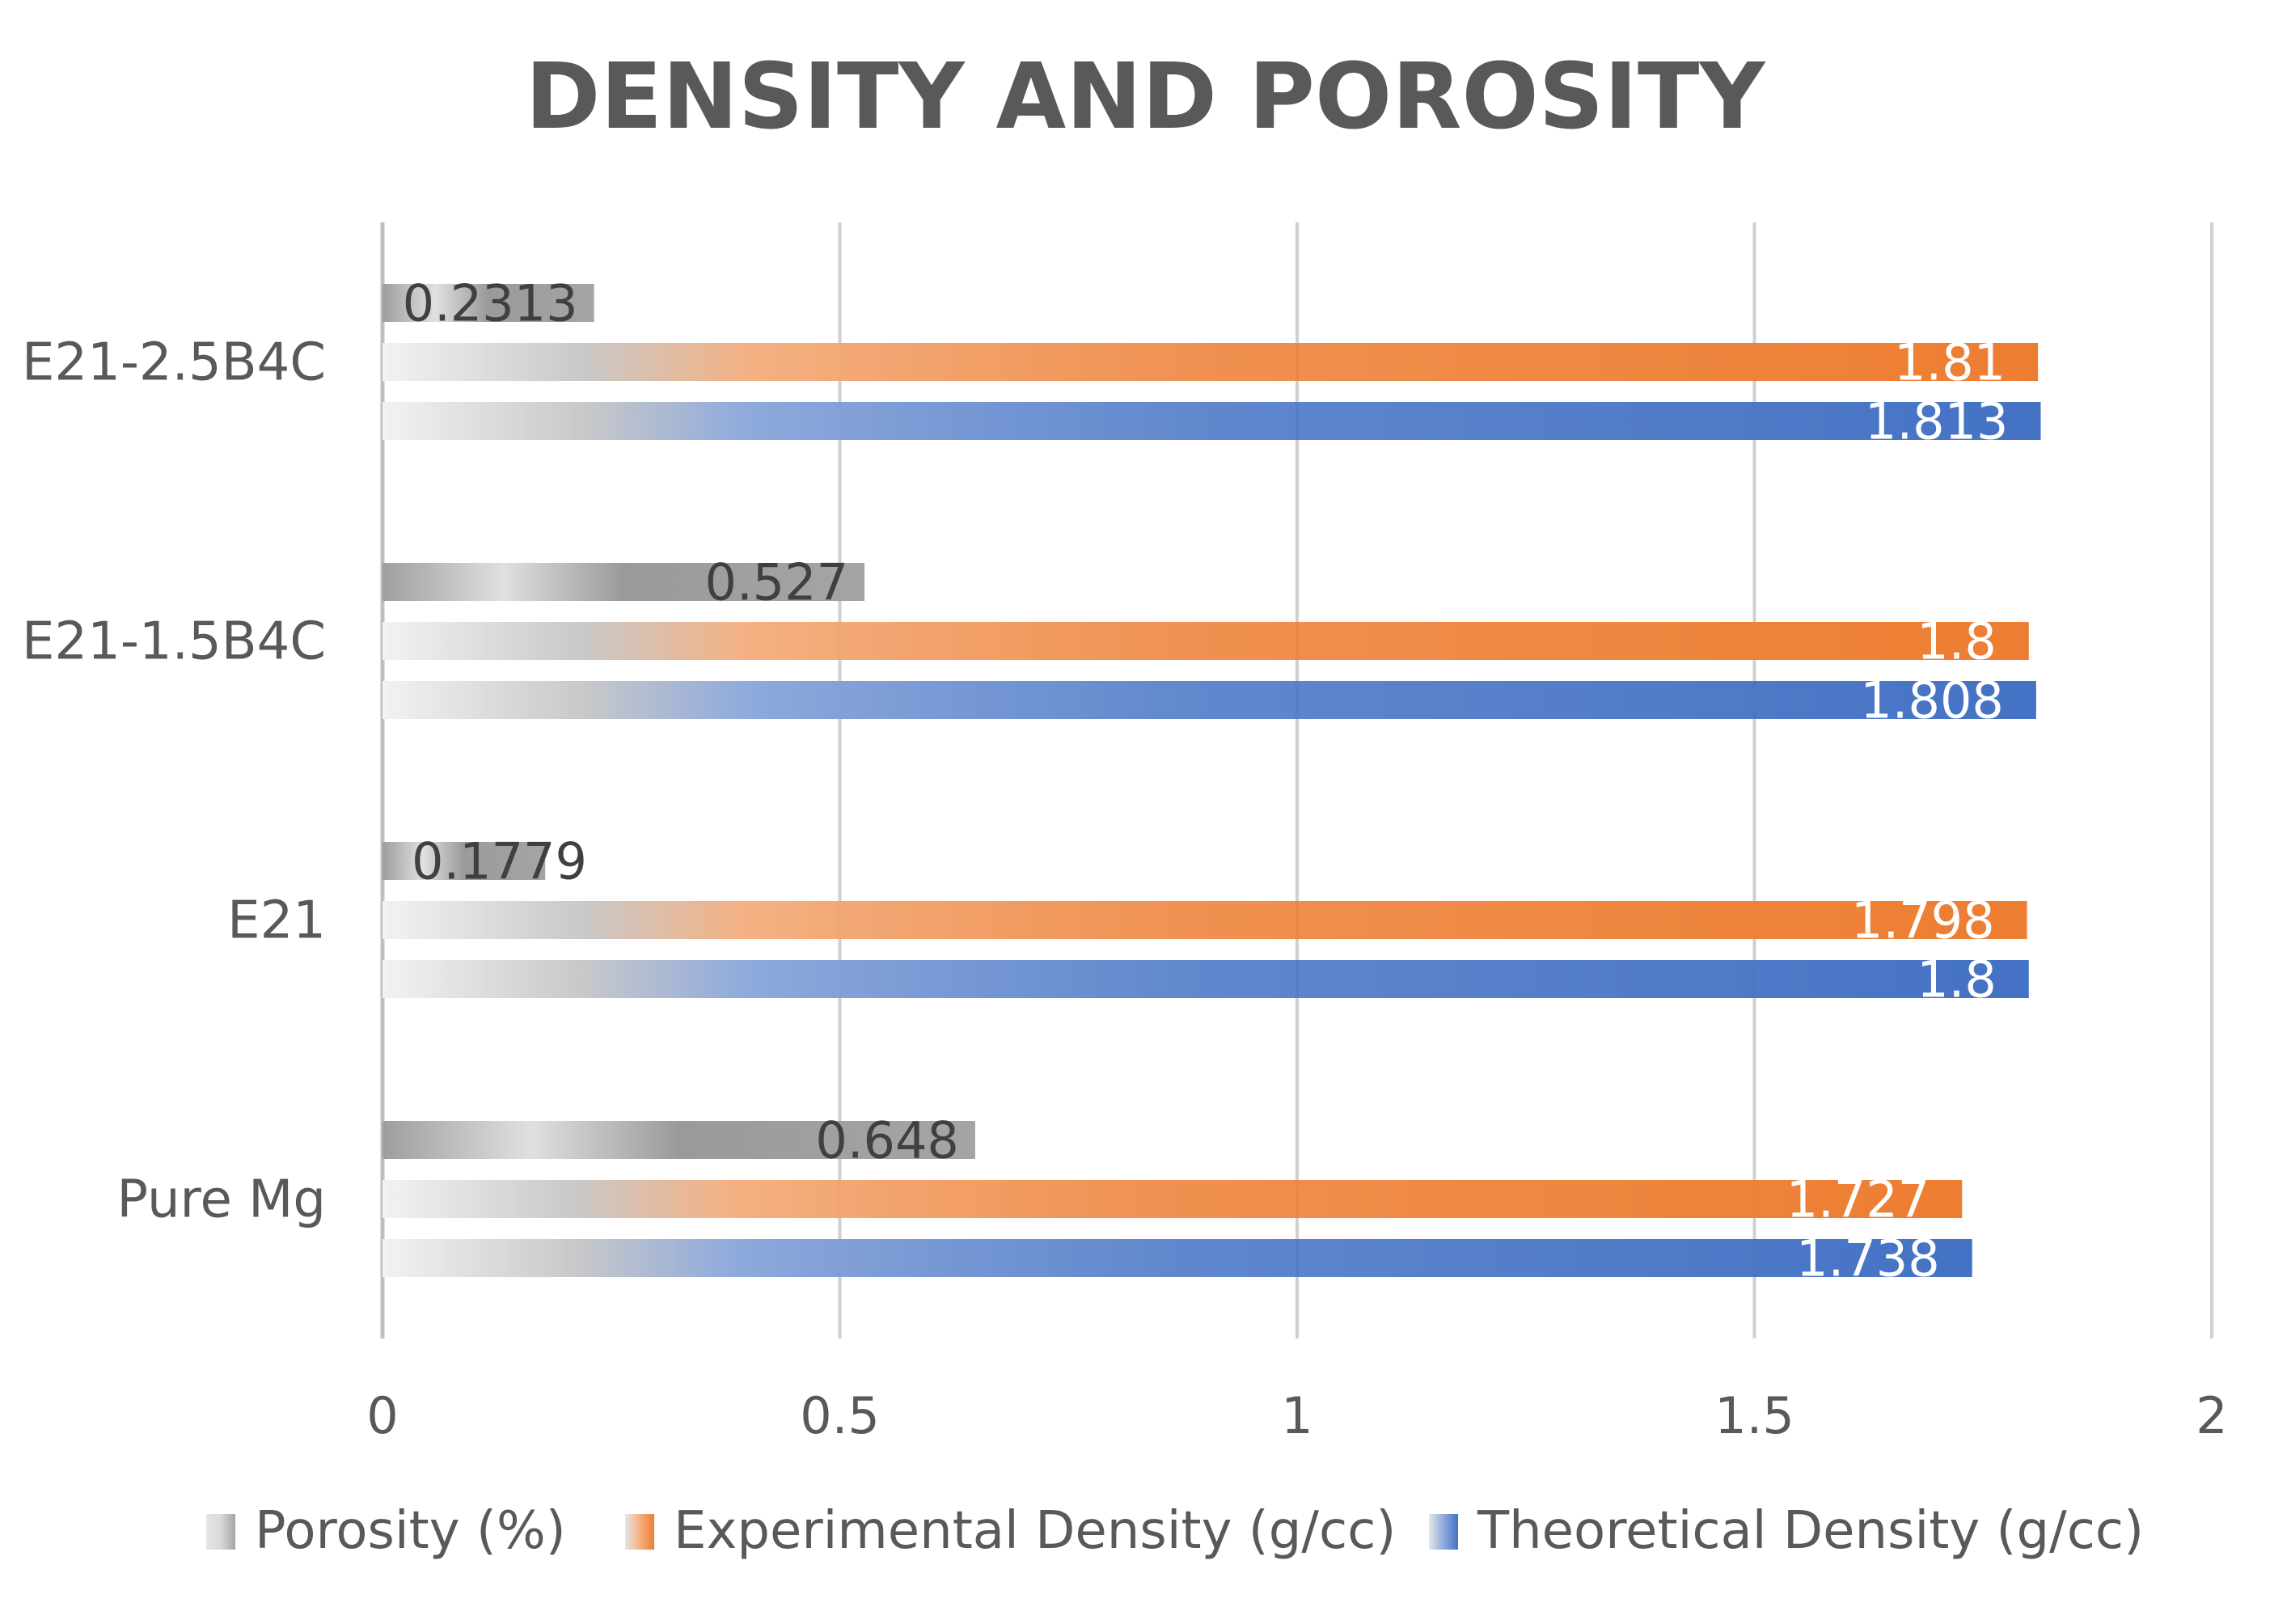 The height and width of the screenshot is (1624, 2291). I want to click on x-tick-label: 0.5, so click(840, 1415).